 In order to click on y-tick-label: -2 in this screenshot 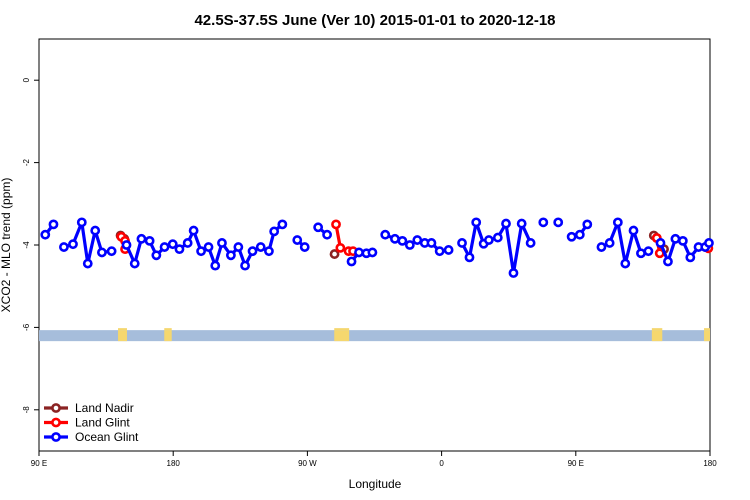, I will do `click(26, 162)`.